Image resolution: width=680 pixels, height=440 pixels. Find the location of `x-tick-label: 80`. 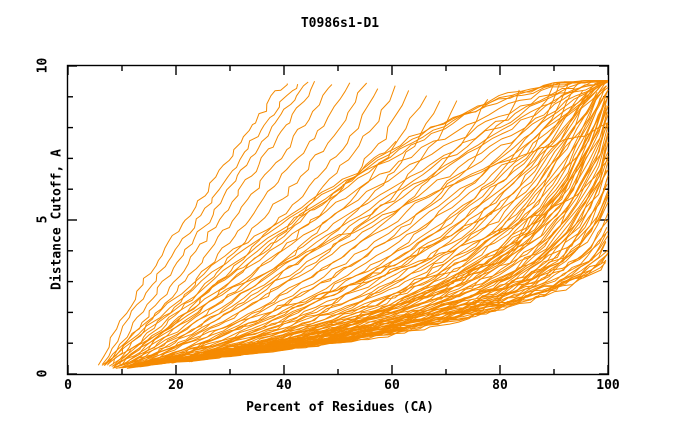

x-tick-label: 80 is located at coordinates (500, 385).